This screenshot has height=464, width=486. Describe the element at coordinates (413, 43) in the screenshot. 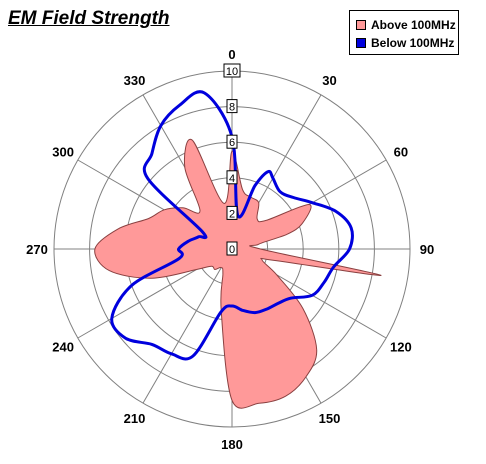

I see `legend-label-below: Below 100MHz` at that location.